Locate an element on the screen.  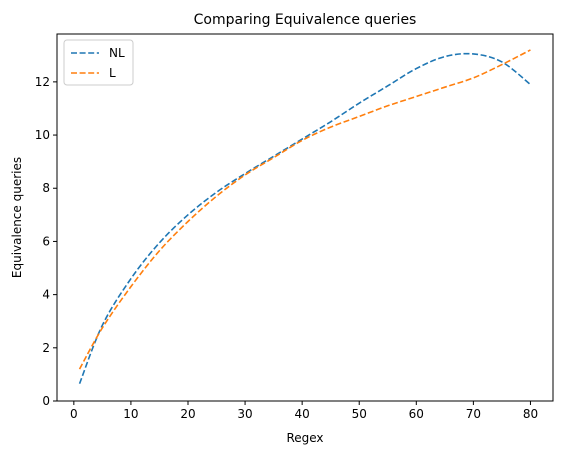
x-tick-label: 20 is located at coordinates (187, 414).